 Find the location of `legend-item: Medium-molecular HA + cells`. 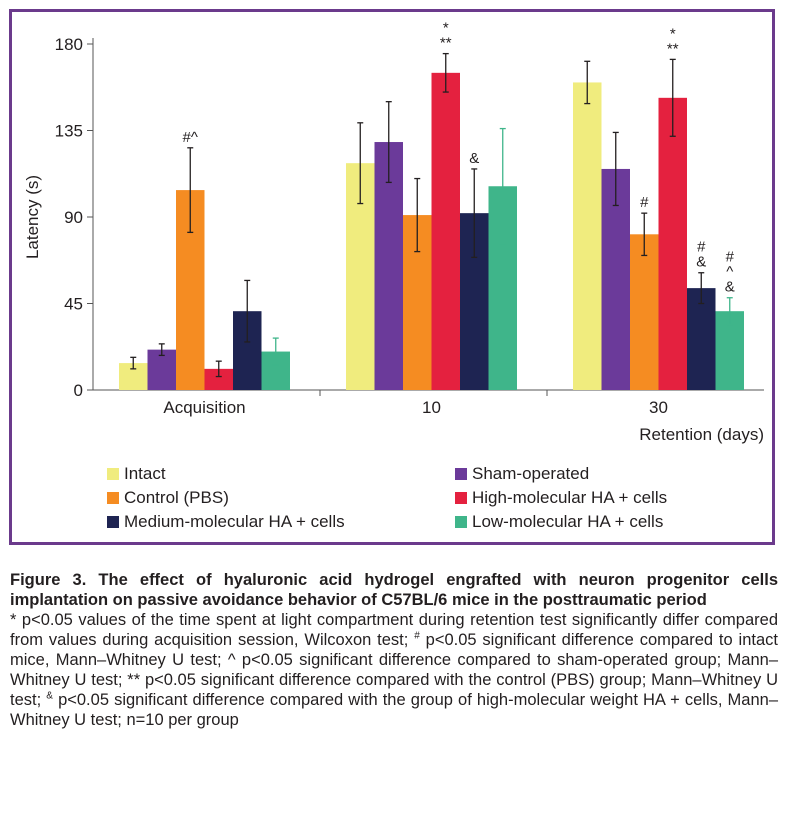

legend-item: Medium-molecular HA + cells is located at coordinates (226, 522).